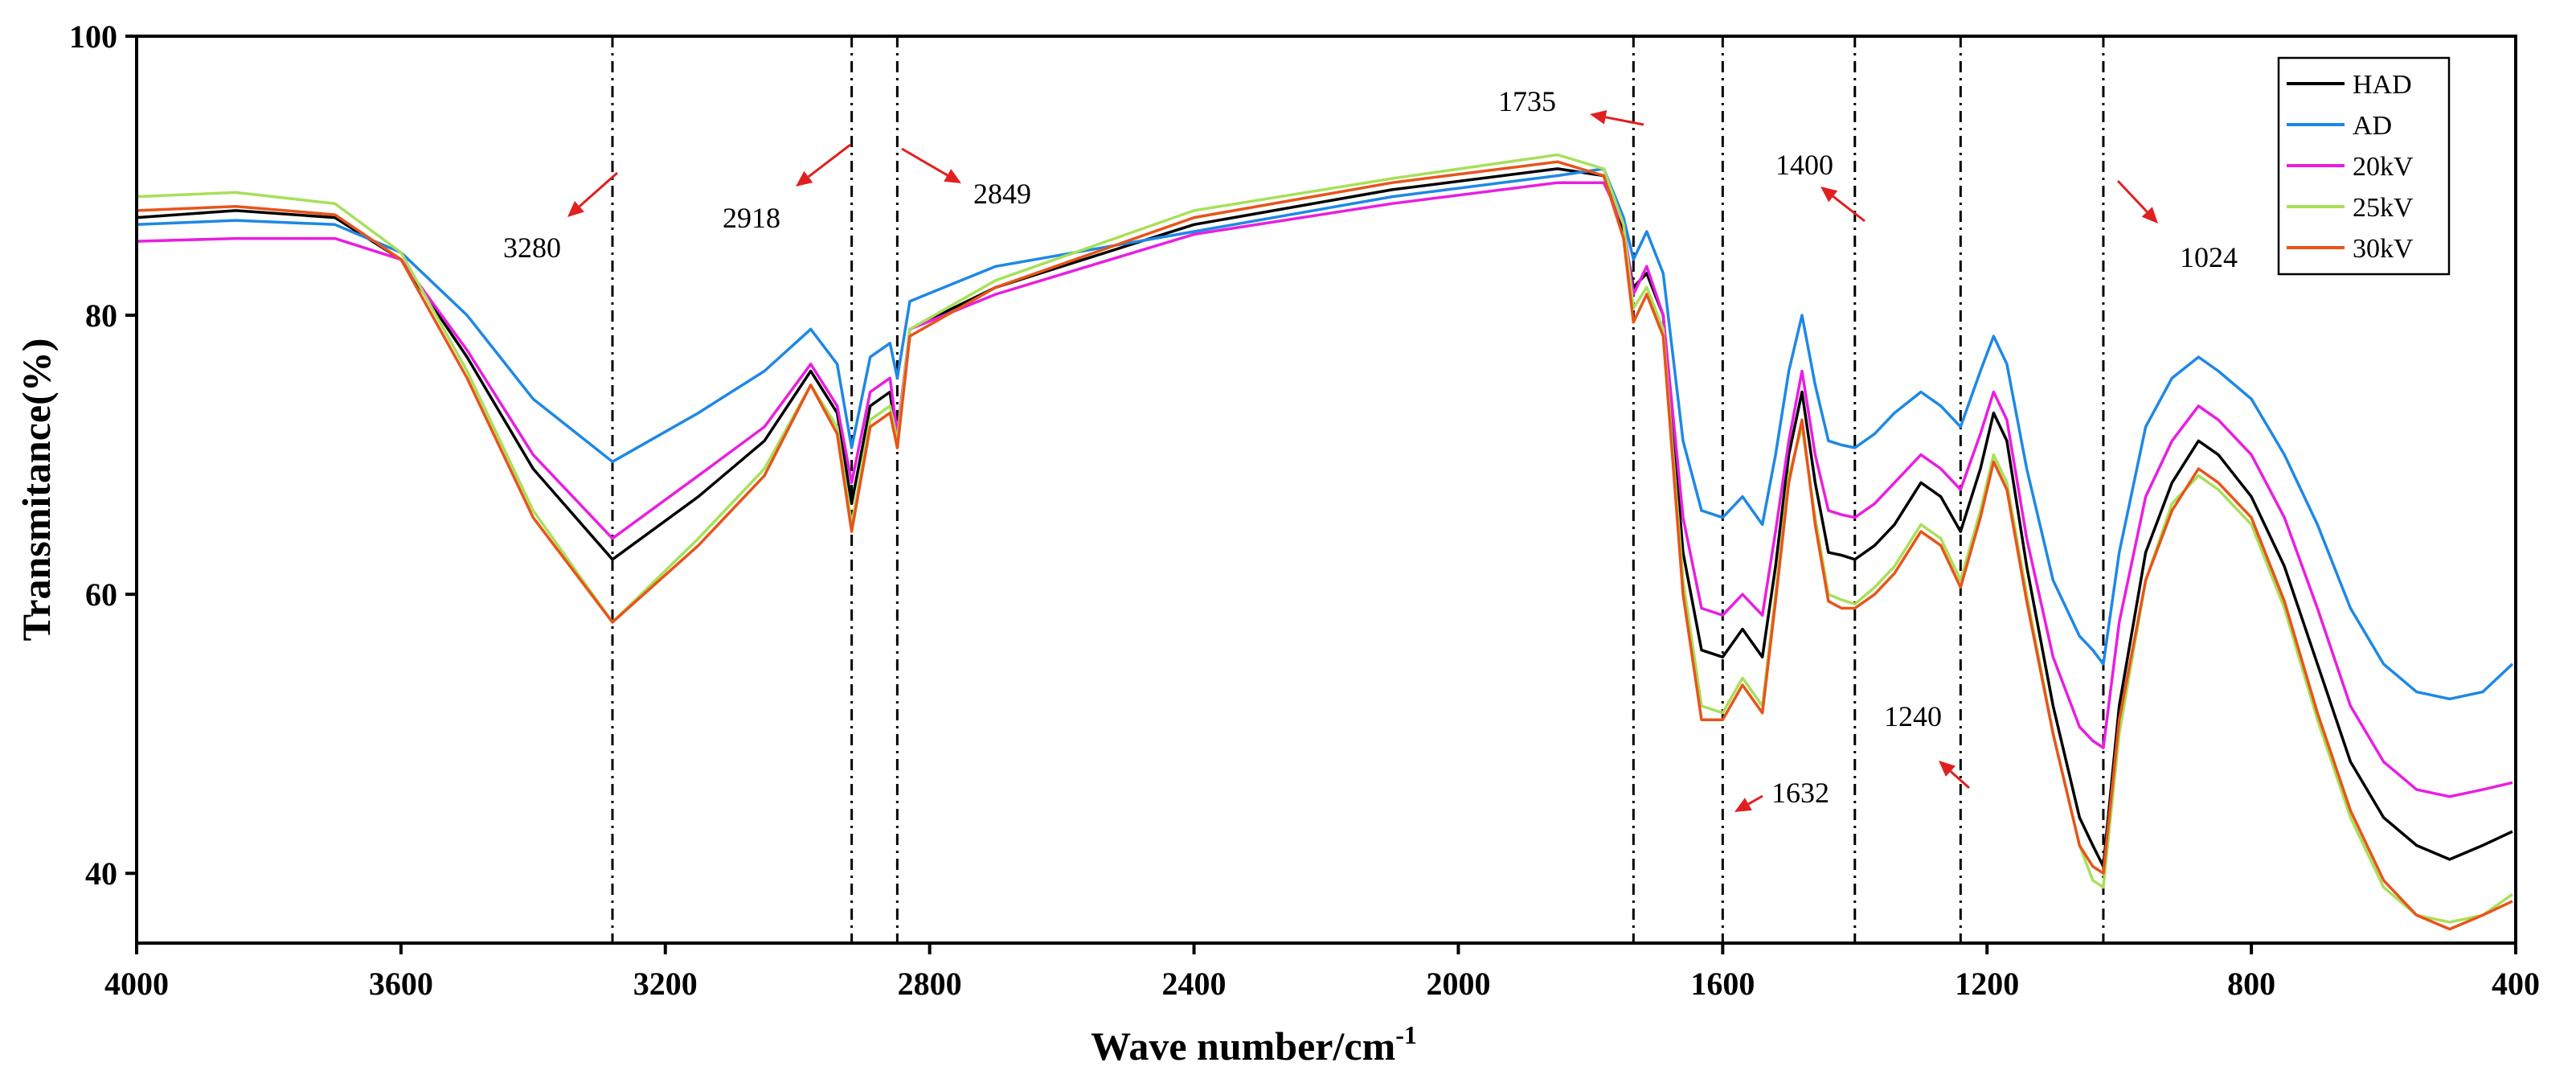 Image resolution: width=2576 pixels, height=1083 pixels. What do you see at coordinates (36, 490) in the screenshot?
I see `y-axis-title: Transmitance(%)` at bounding box center [36, 490].